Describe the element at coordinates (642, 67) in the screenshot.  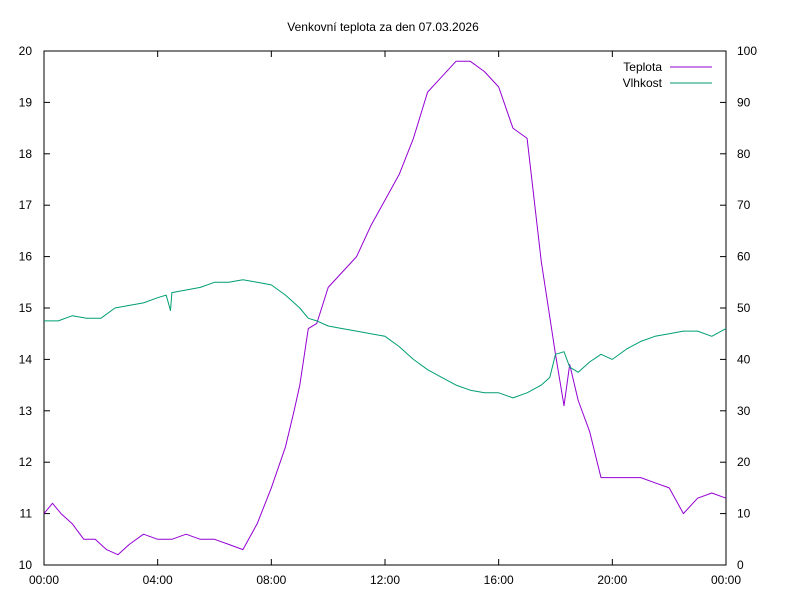
I see `legend-label: Teplota` at that location.